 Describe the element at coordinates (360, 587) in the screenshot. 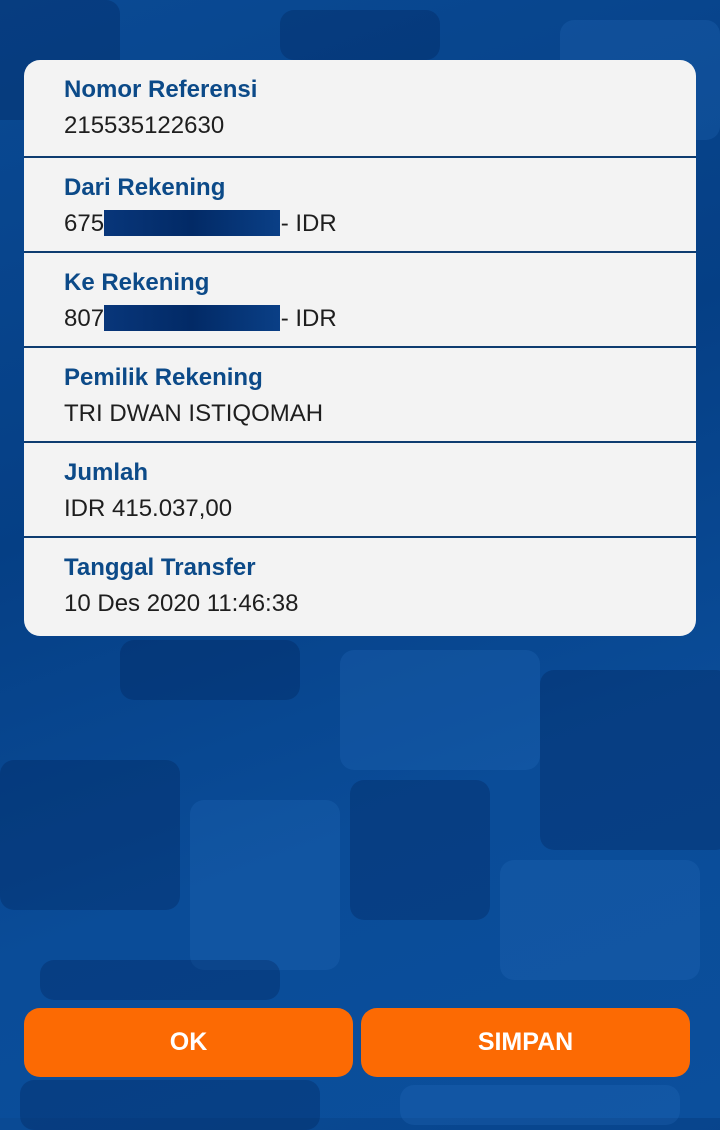

I see `transfer-date-row: Tanggal Transfer 10 Des 2020 11:46:38` at that location.